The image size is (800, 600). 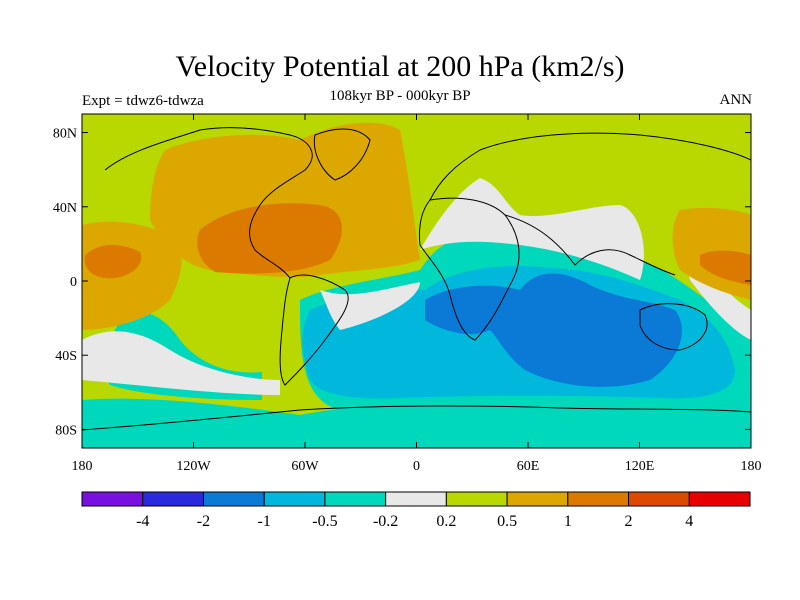 I want to click on colorbar-label: 0.5, so click(x=507, y=521).